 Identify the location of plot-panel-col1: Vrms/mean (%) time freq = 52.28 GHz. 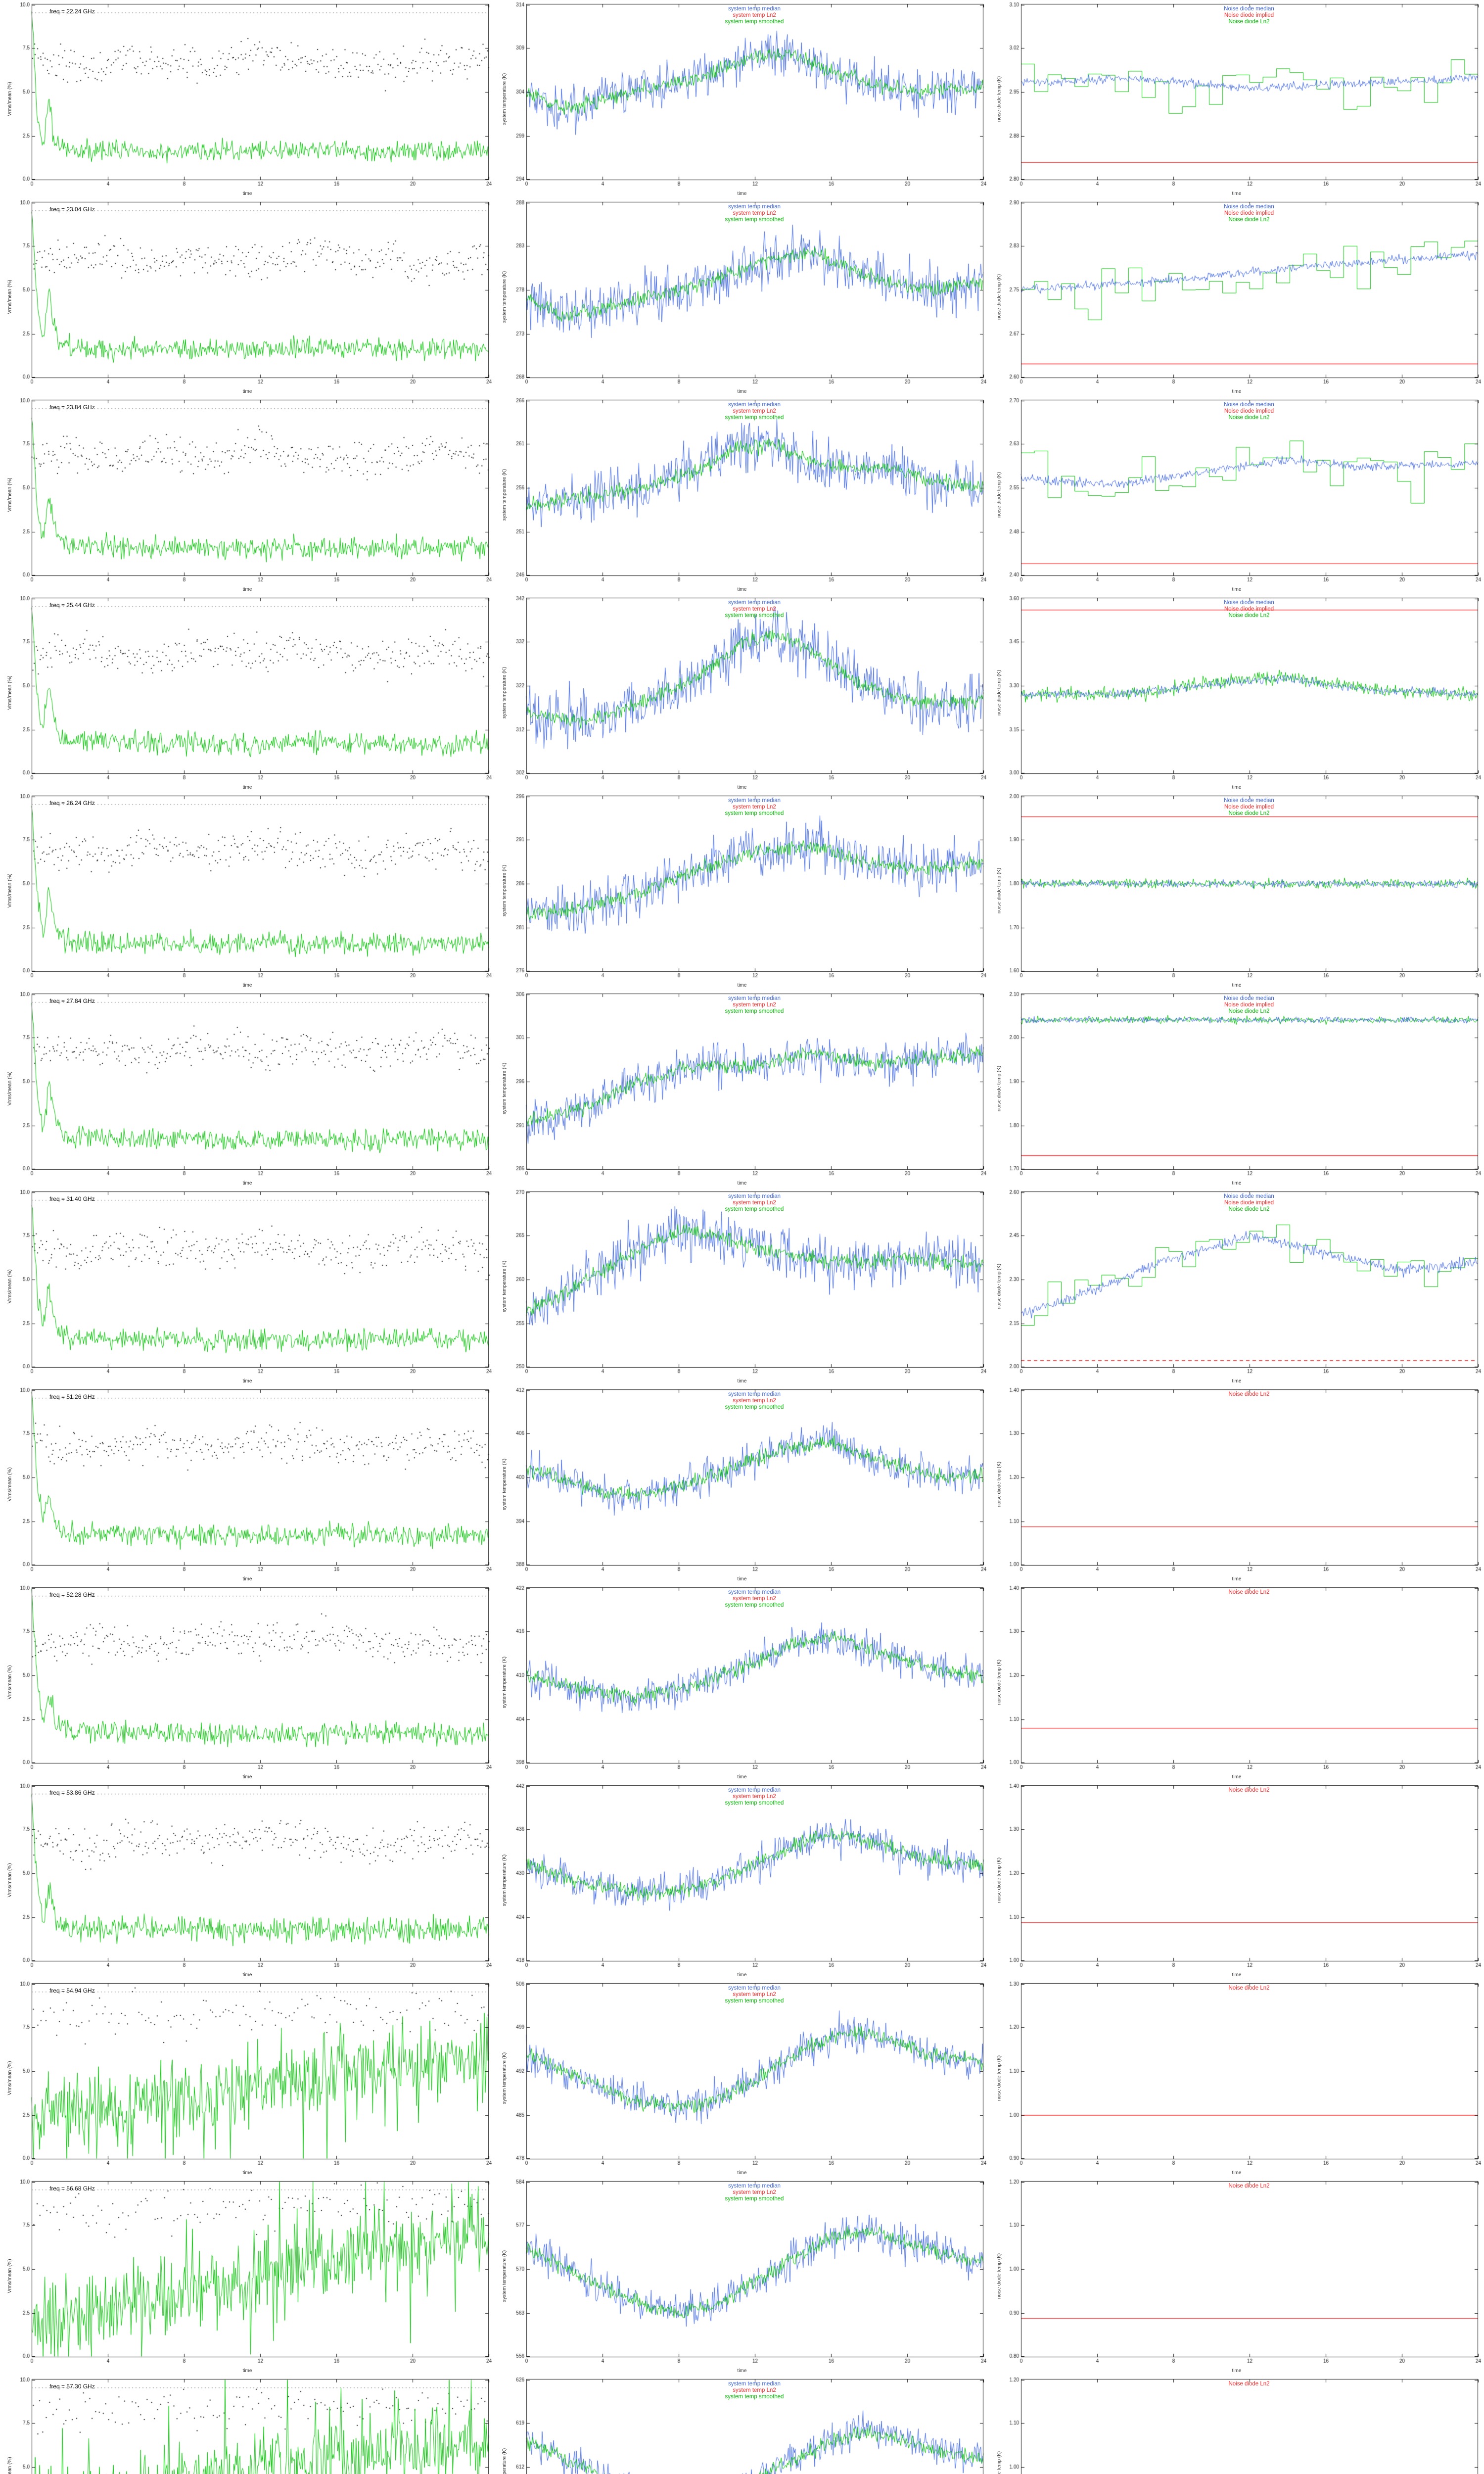
(247, 1682).